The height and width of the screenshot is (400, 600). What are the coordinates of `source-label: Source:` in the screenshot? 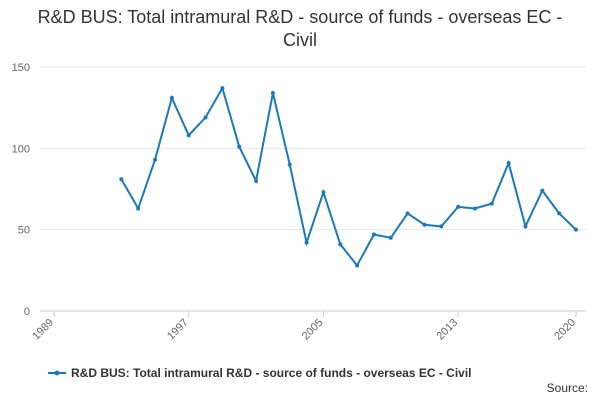 It's located at (567, 388).